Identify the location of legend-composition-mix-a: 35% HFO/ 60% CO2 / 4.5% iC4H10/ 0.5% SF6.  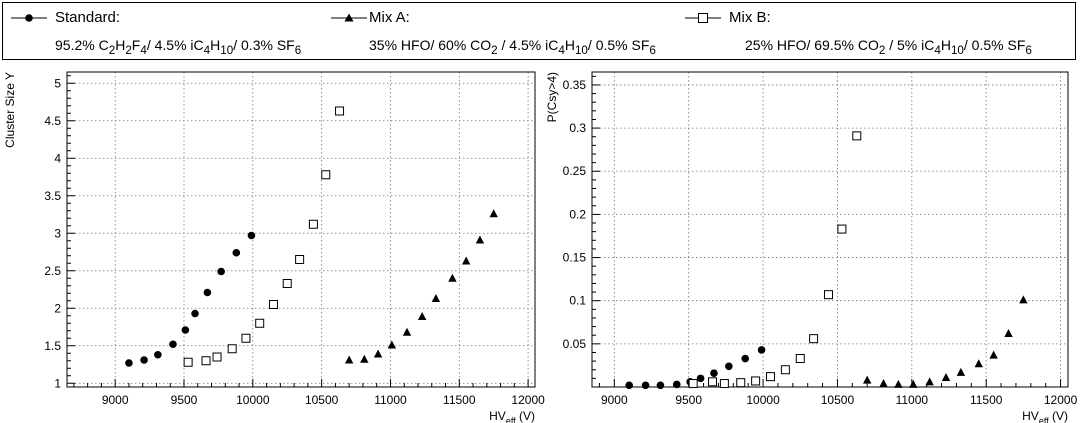
(512, 47).